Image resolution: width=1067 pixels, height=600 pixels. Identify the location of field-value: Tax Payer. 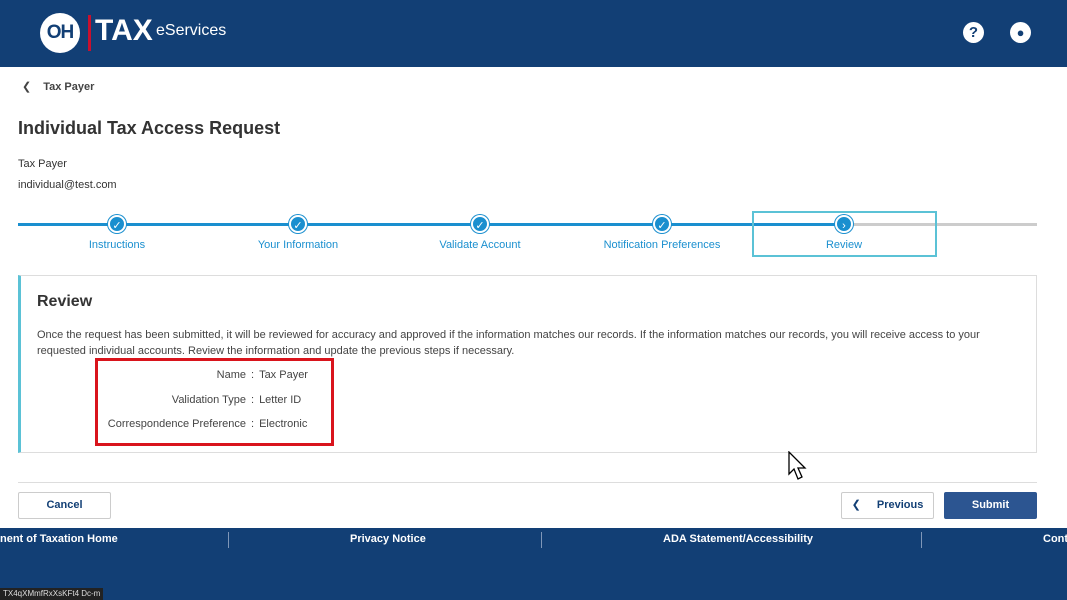
(283, 375).